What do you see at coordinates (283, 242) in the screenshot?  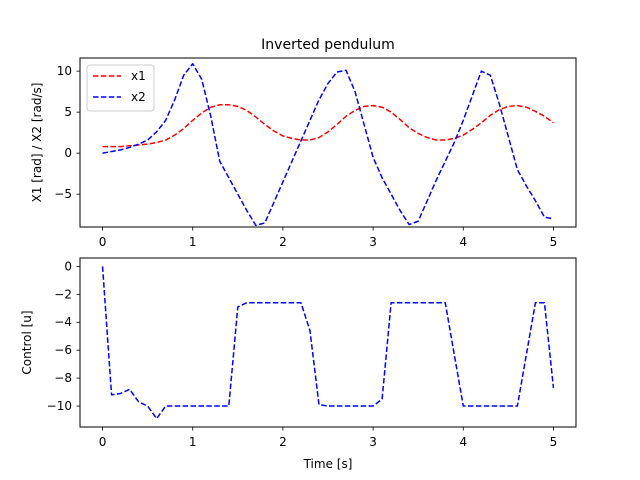 I see `top-x-tick-label: 2` at bounding box center [283, 242].